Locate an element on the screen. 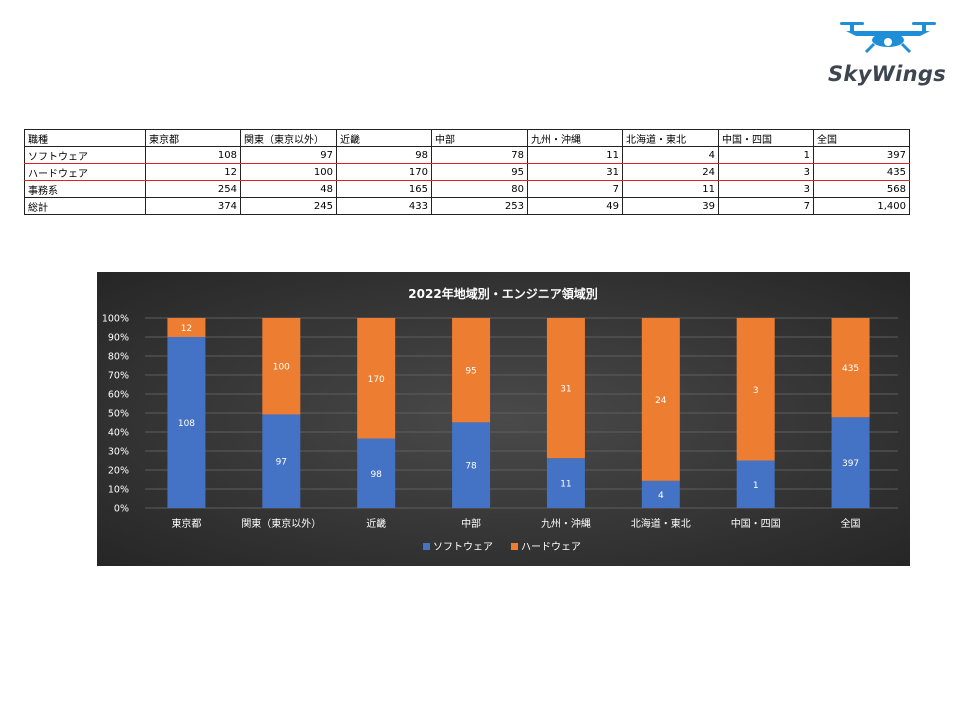 The height and width of the screenshot is (720, 960). header-cell: 全国 is located at coordinates (861, 138).